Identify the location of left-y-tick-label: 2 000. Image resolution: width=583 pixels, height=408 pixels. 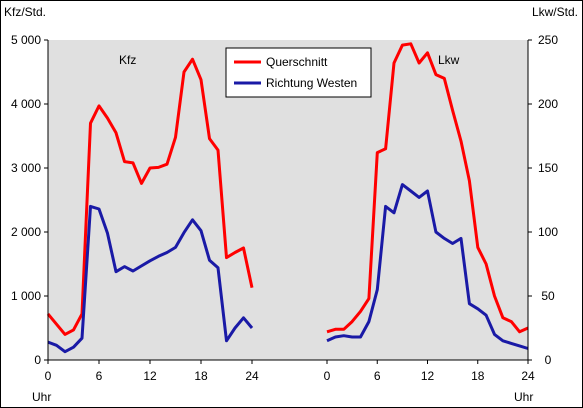
(26, 232).